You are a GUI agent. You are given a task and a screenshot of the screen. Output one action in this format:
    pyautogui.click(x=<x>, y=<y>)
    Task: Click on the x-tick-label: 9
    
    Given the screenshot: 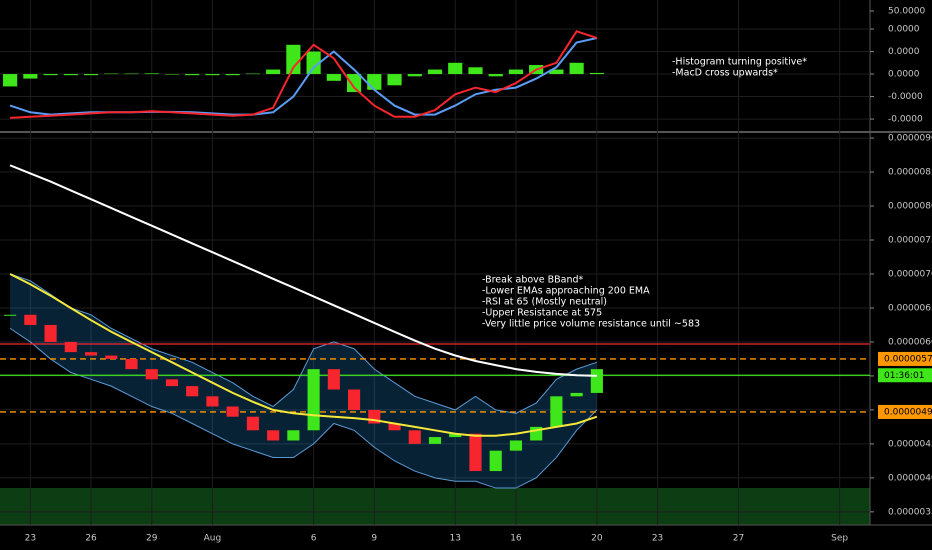 What is the action you would take?
    pyautogui.click(x=374, y=539)
    